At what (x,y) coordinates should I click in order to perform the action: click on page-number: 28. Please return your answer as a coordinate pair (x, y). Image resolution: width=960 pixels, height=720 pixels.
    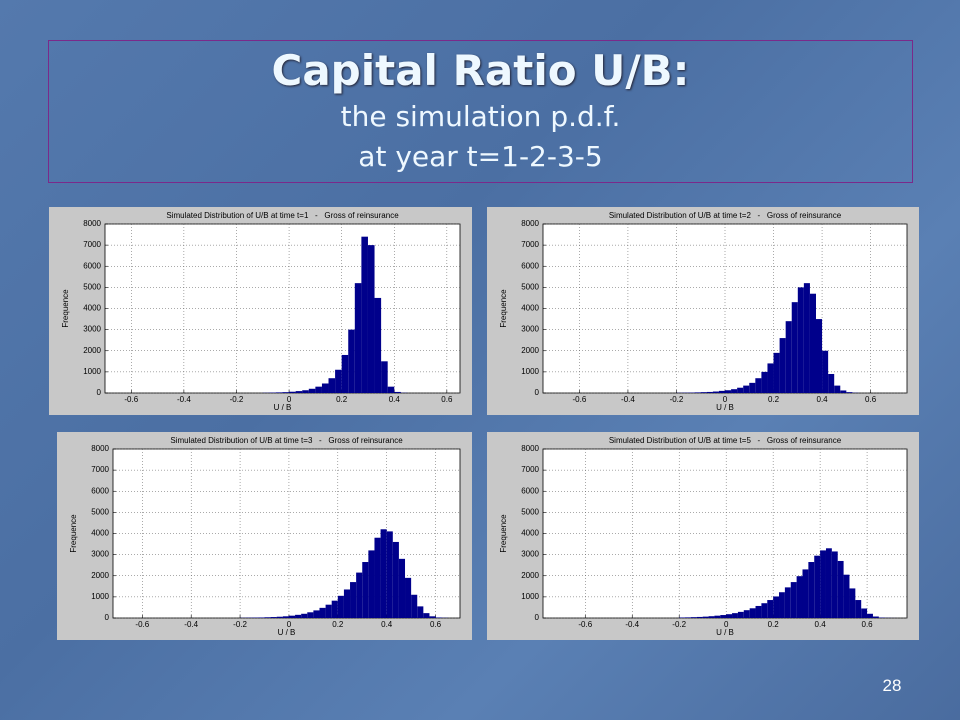
    Looking at the image, I should click on (892, 685).